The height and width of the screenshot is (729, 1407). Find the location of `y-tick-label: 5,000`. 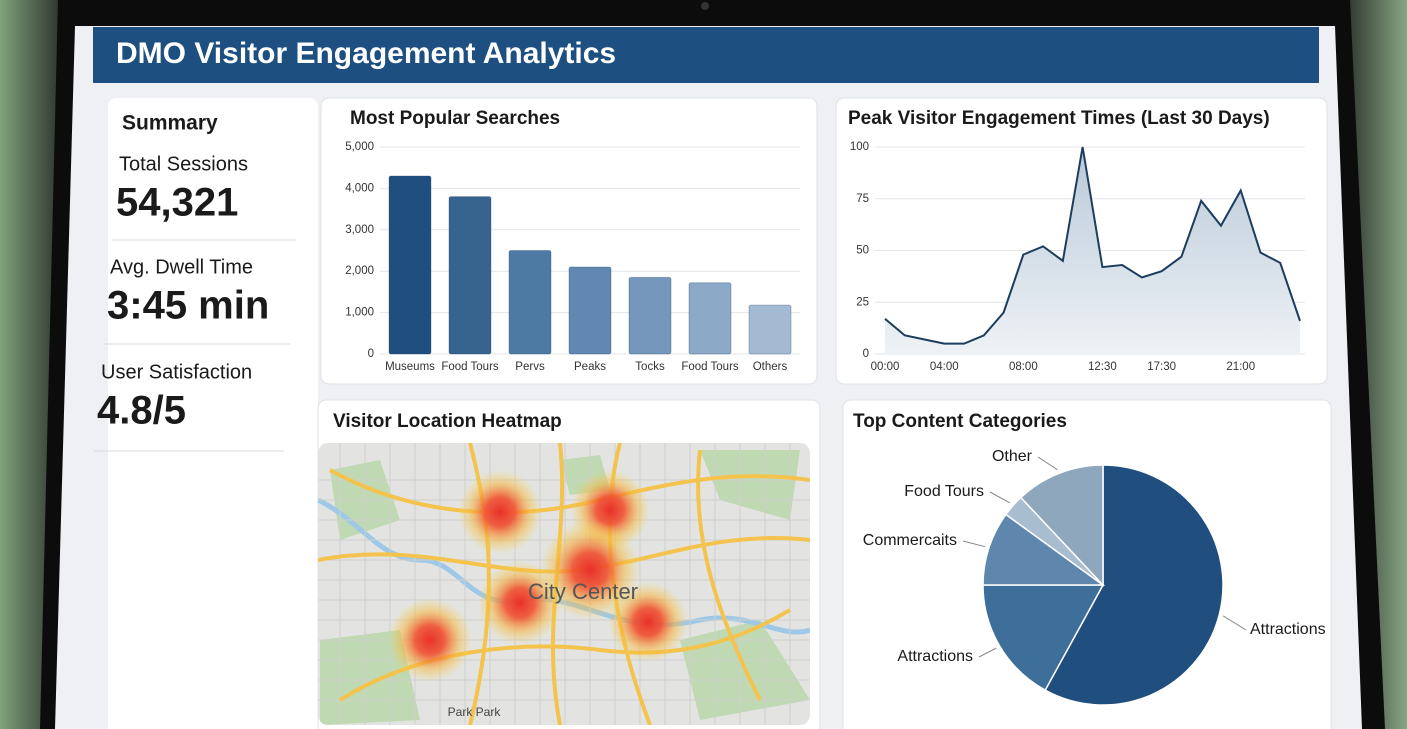

y-tick-label: 5,000 is located at coordinates (359, 147).